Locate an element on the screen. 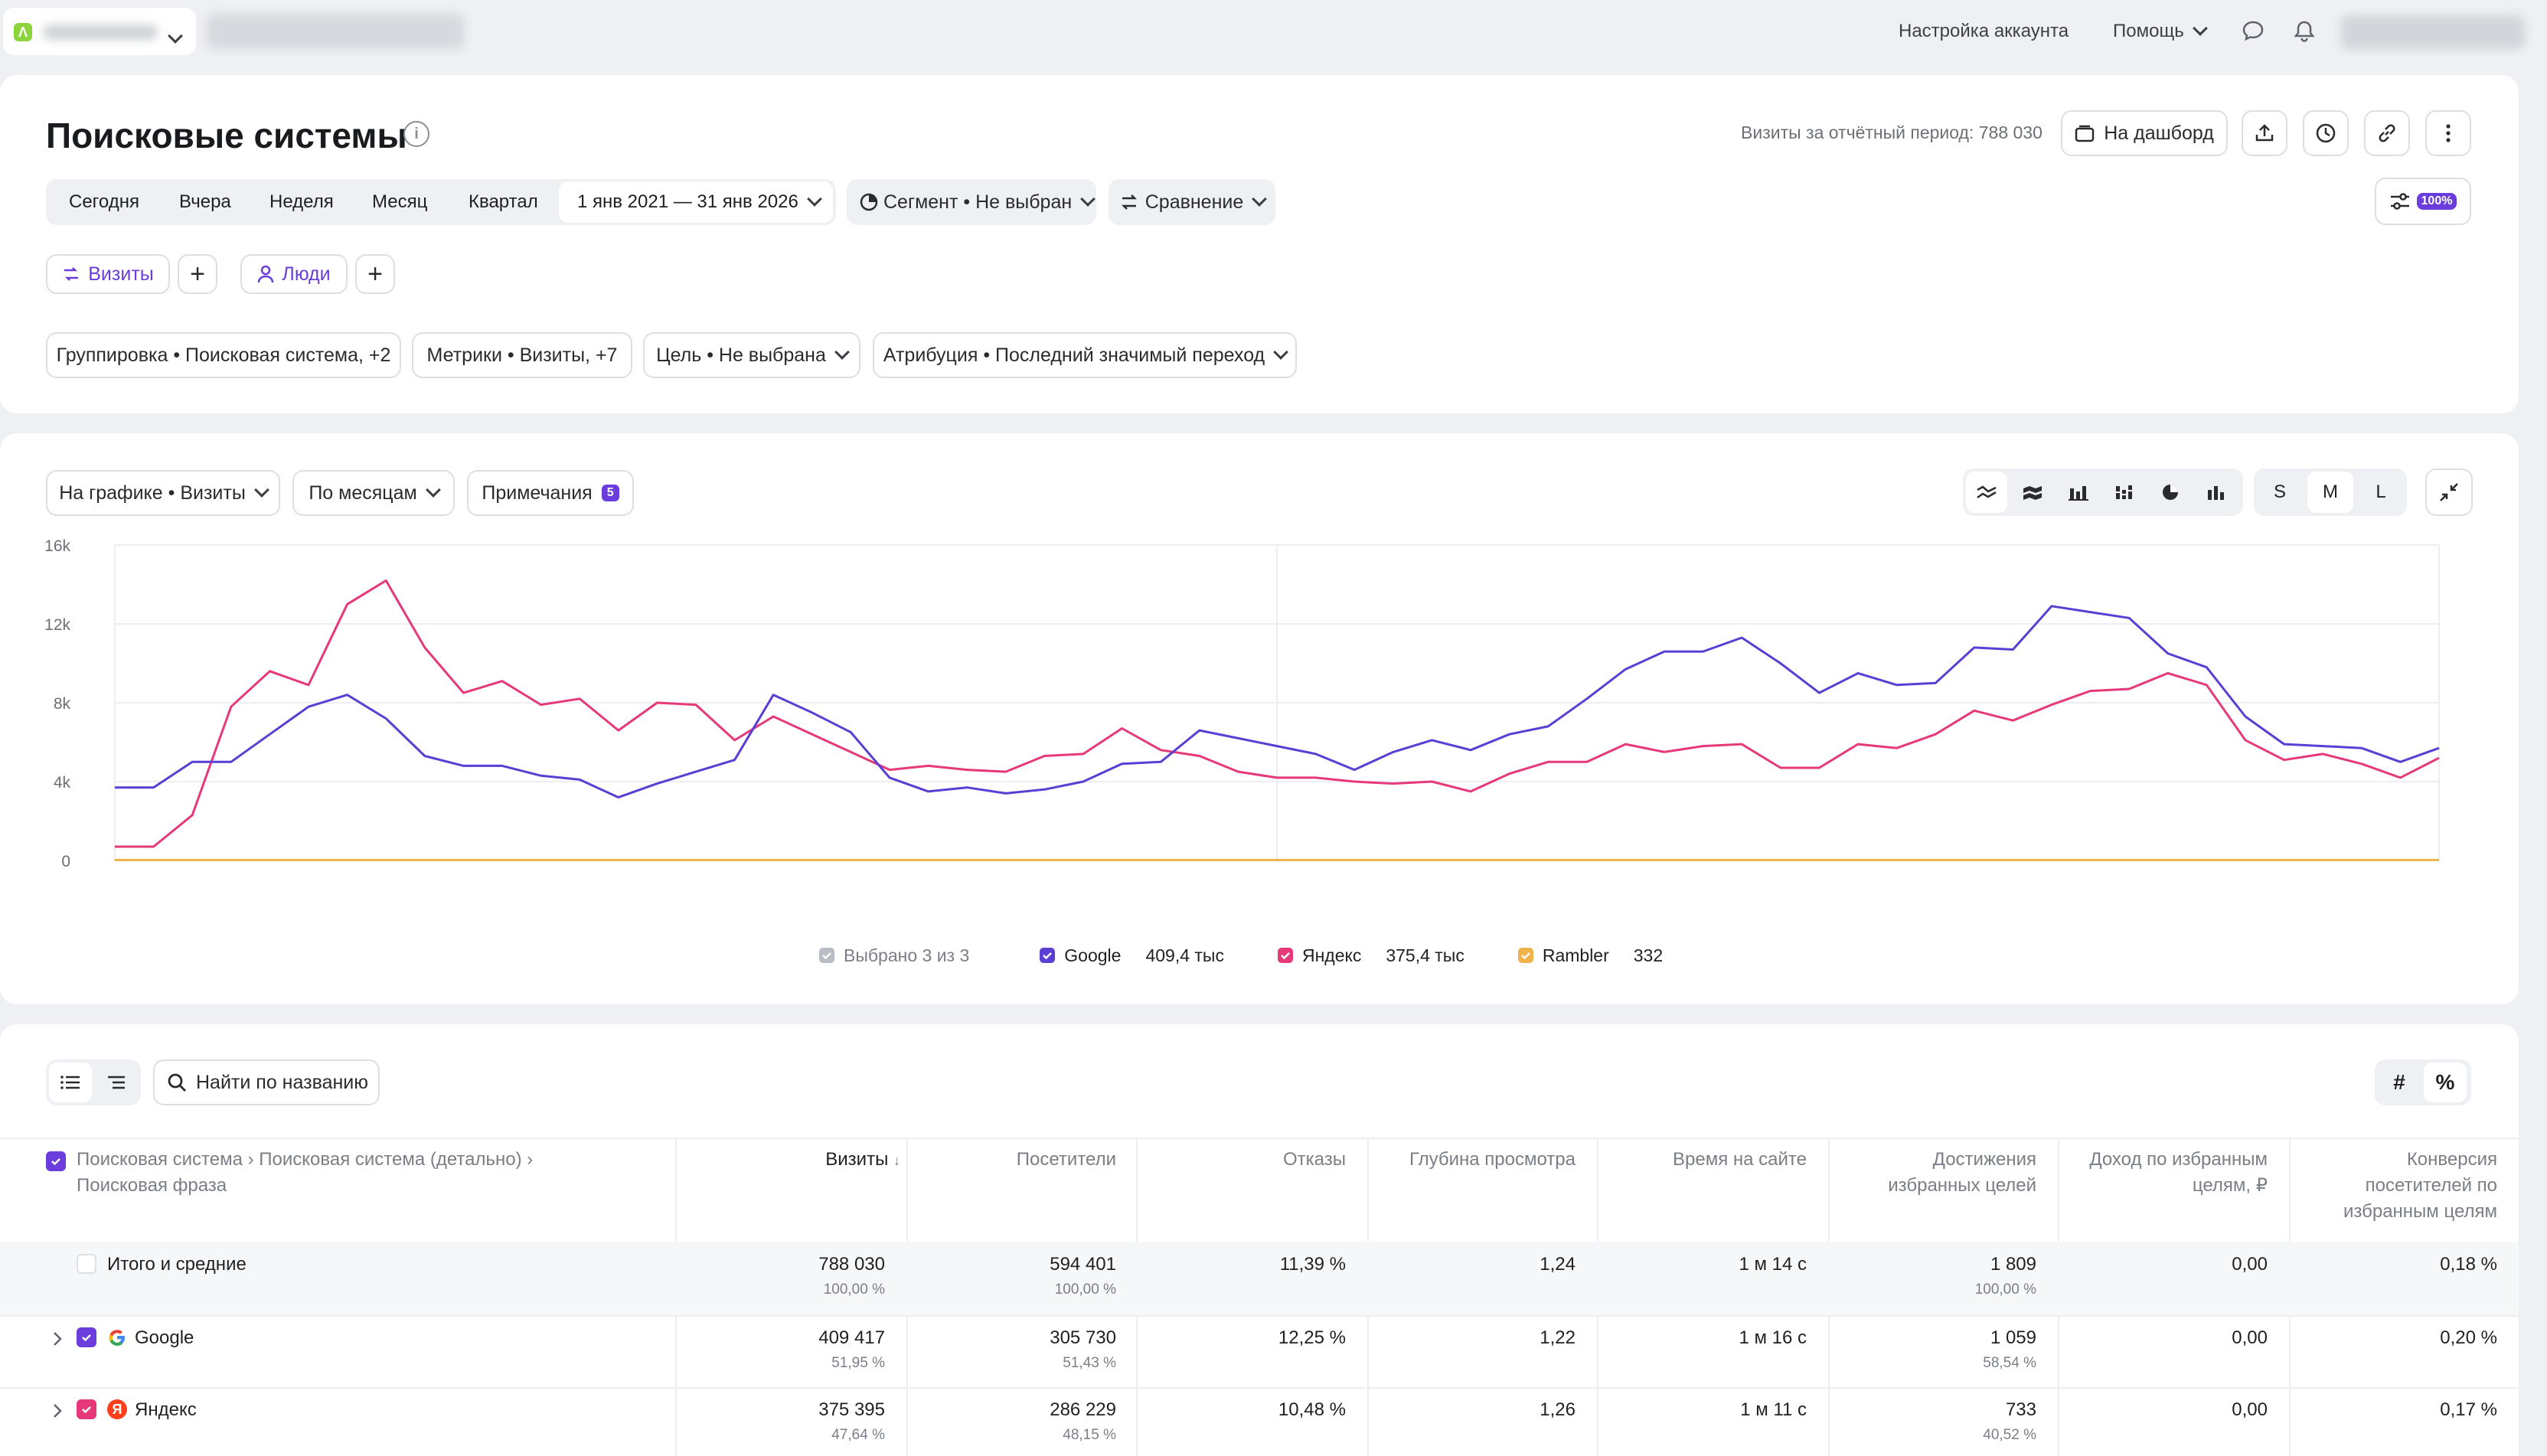 The height and width of the screenshot is (1456, 2547). period-tab-quarter: Квартал is located at coordinates (503, 201).